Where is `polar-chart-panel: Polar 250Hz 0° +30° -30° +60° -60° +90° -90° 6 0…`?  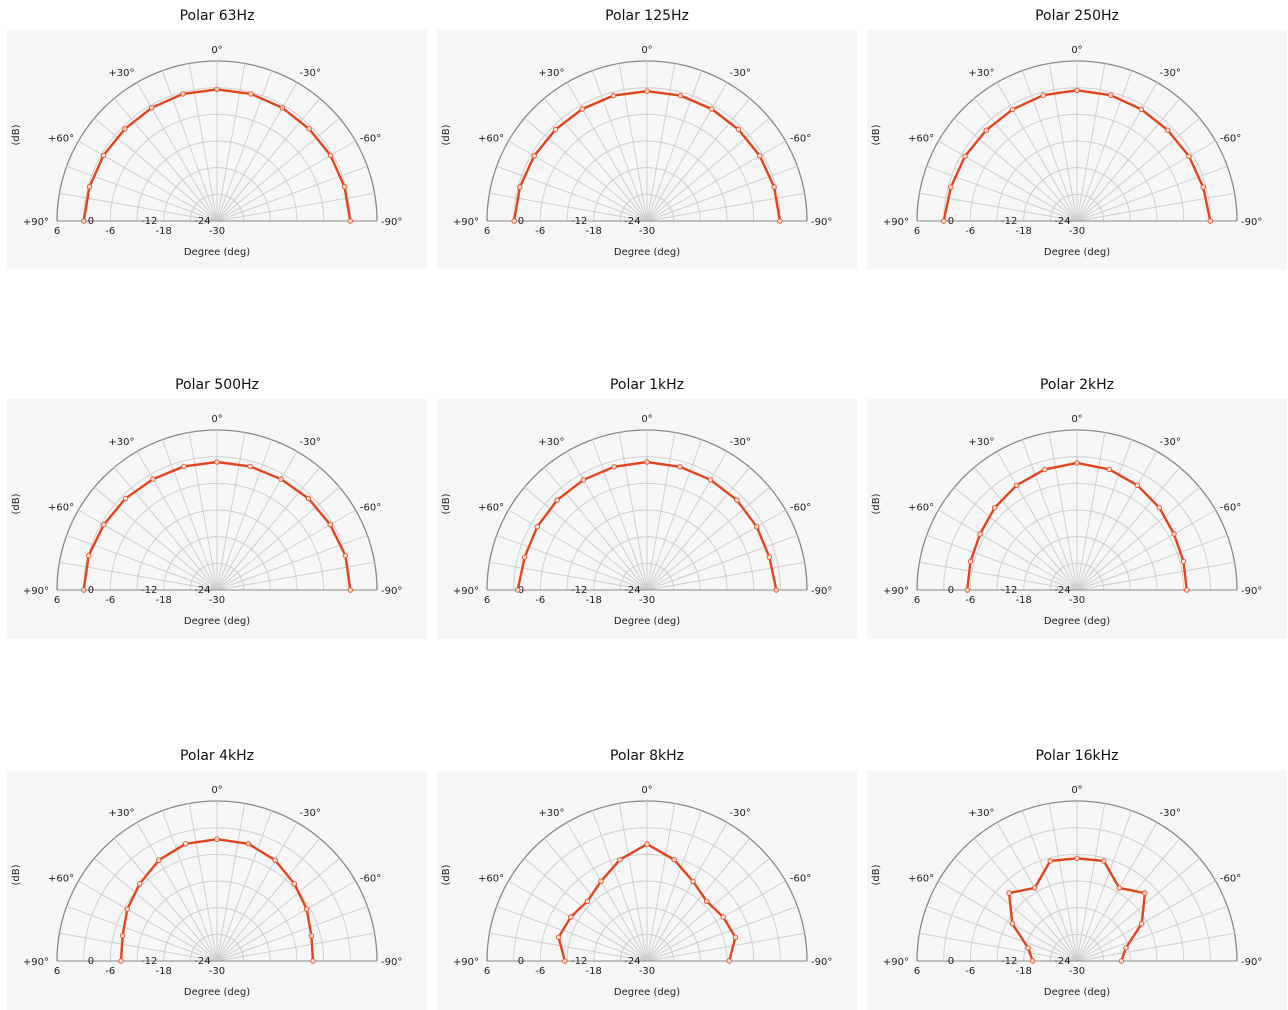 polar-chart-panel: Polar 250Hz 0° +30° -30° +60° -60° +90° -90° 6 0… is located at coordinates (1077, 139).